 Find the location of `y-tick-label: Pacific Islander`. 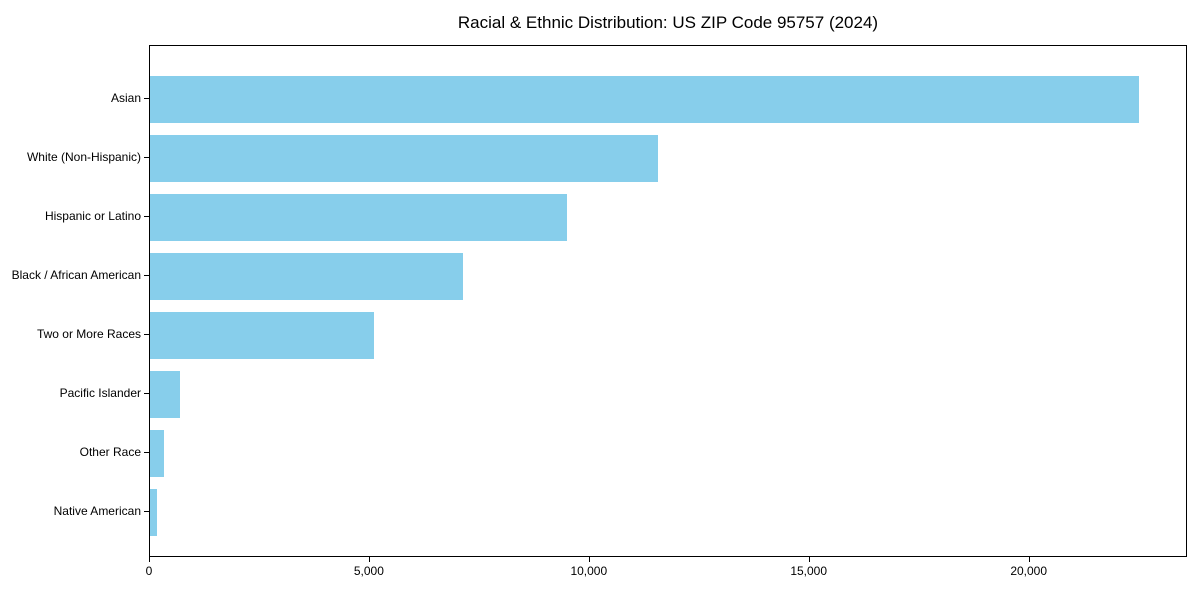

y-tick-label: Pacific Islander is located at coordinates (100, 393).